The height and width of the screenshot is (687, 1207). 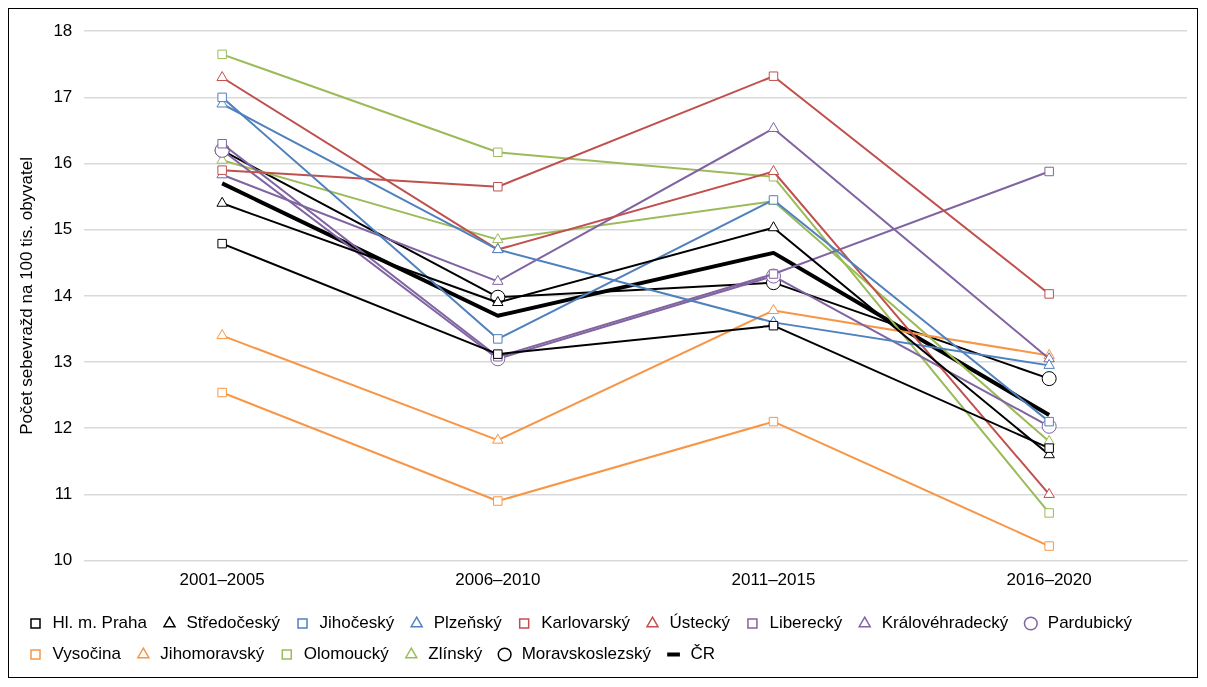 What do you see at coordinates (703, 654) in the screenshot?
I see `legend-label: ČR` at bounding box center [703, 654].